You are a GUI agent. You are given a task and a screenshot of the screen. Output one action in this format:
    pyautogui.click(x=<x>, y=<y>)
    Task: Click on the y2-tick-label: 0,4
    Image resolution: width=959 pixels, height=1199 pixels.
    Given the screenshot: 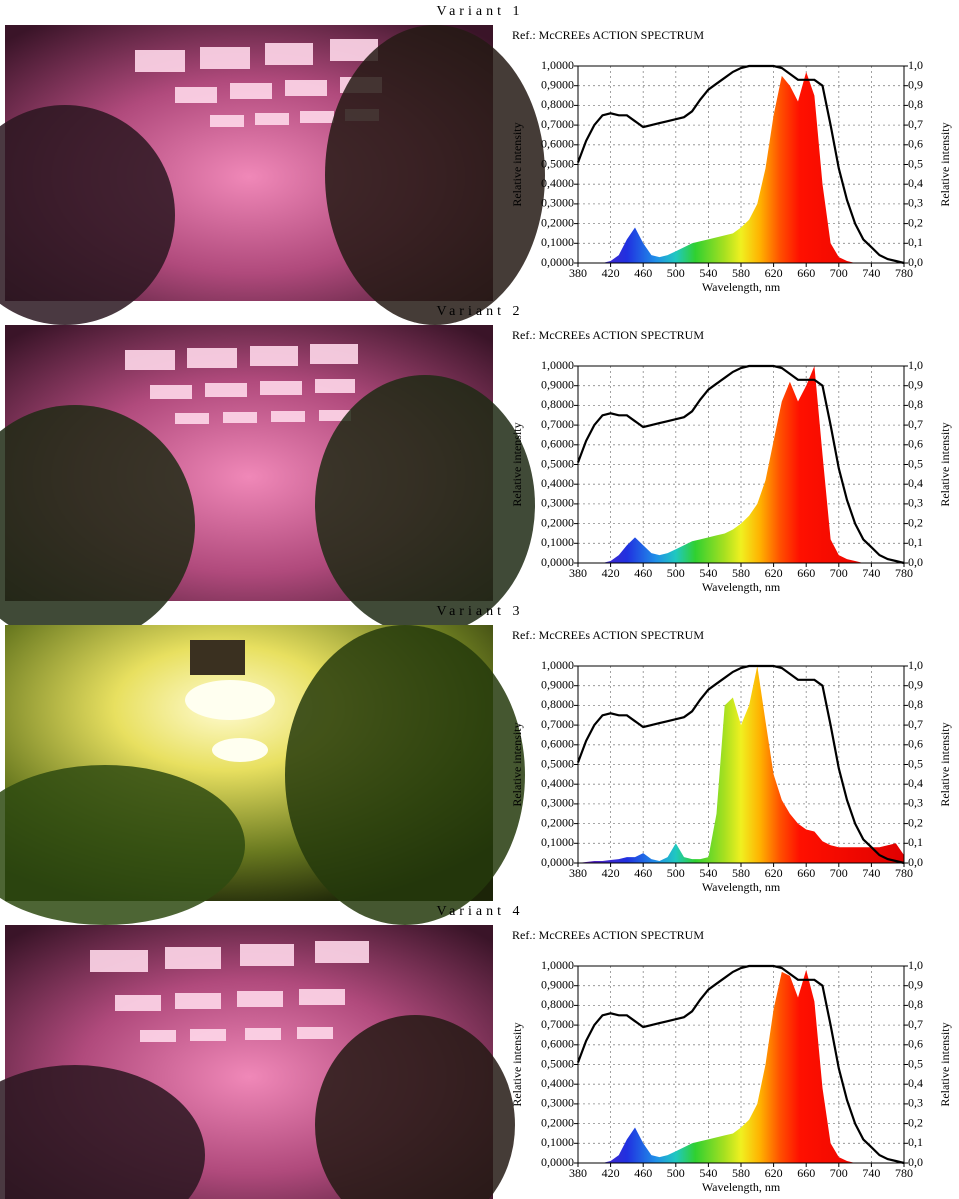 What is the action you would take?
    pyautogui.click(x=915, y=483)
    